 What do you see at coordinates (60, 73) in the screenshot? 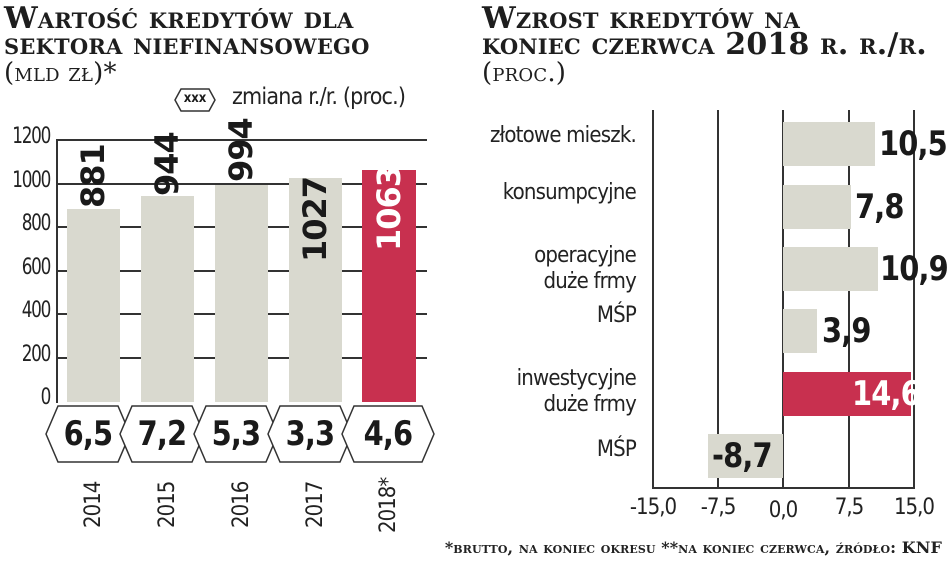
I see `left-unit: (mld zł)*` at bounding box center [60, 73].